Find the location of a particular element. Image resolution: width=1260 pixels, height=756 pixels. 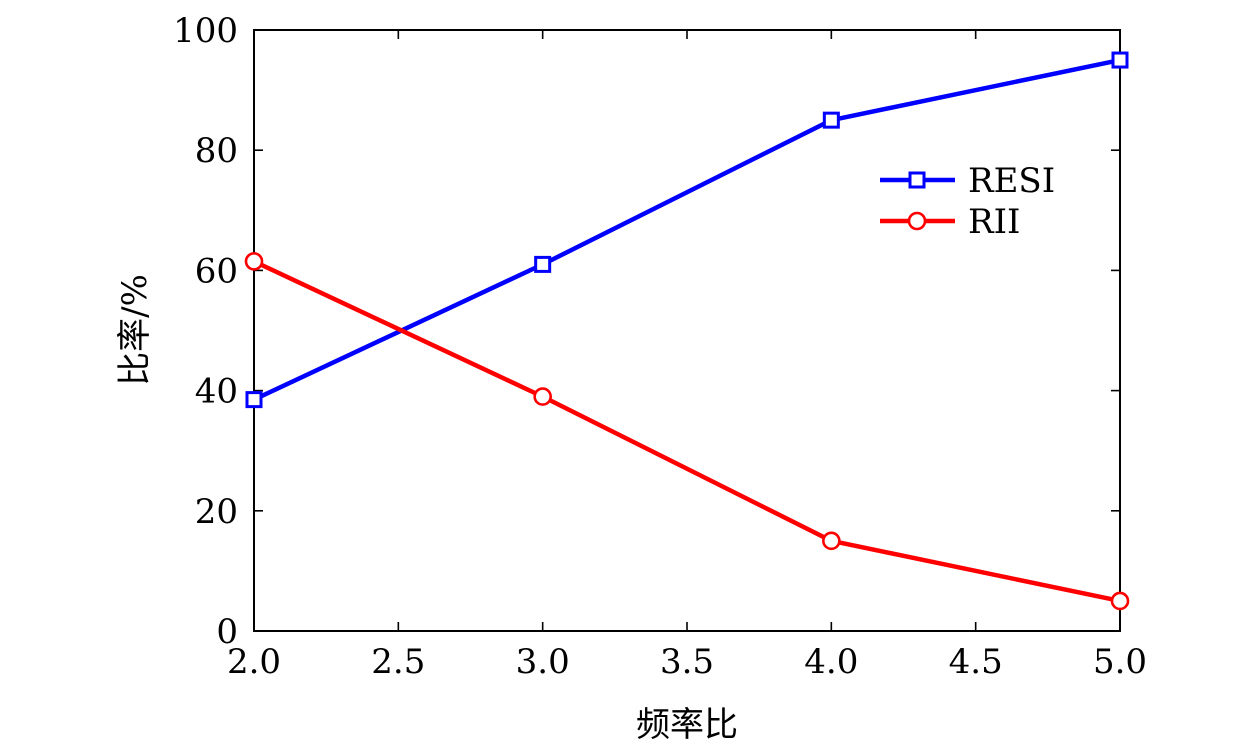

x-tick-label: 3.5 is located at coordinates (687, 662).